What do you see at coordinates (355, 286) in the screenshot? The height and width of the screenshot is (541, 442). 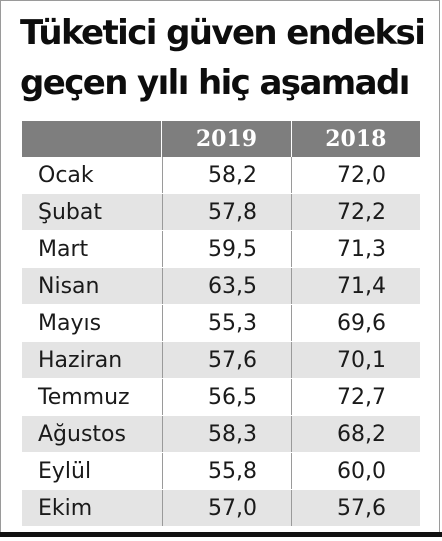 I see `value-2018: 71,4` at bounding box center [355, 286].